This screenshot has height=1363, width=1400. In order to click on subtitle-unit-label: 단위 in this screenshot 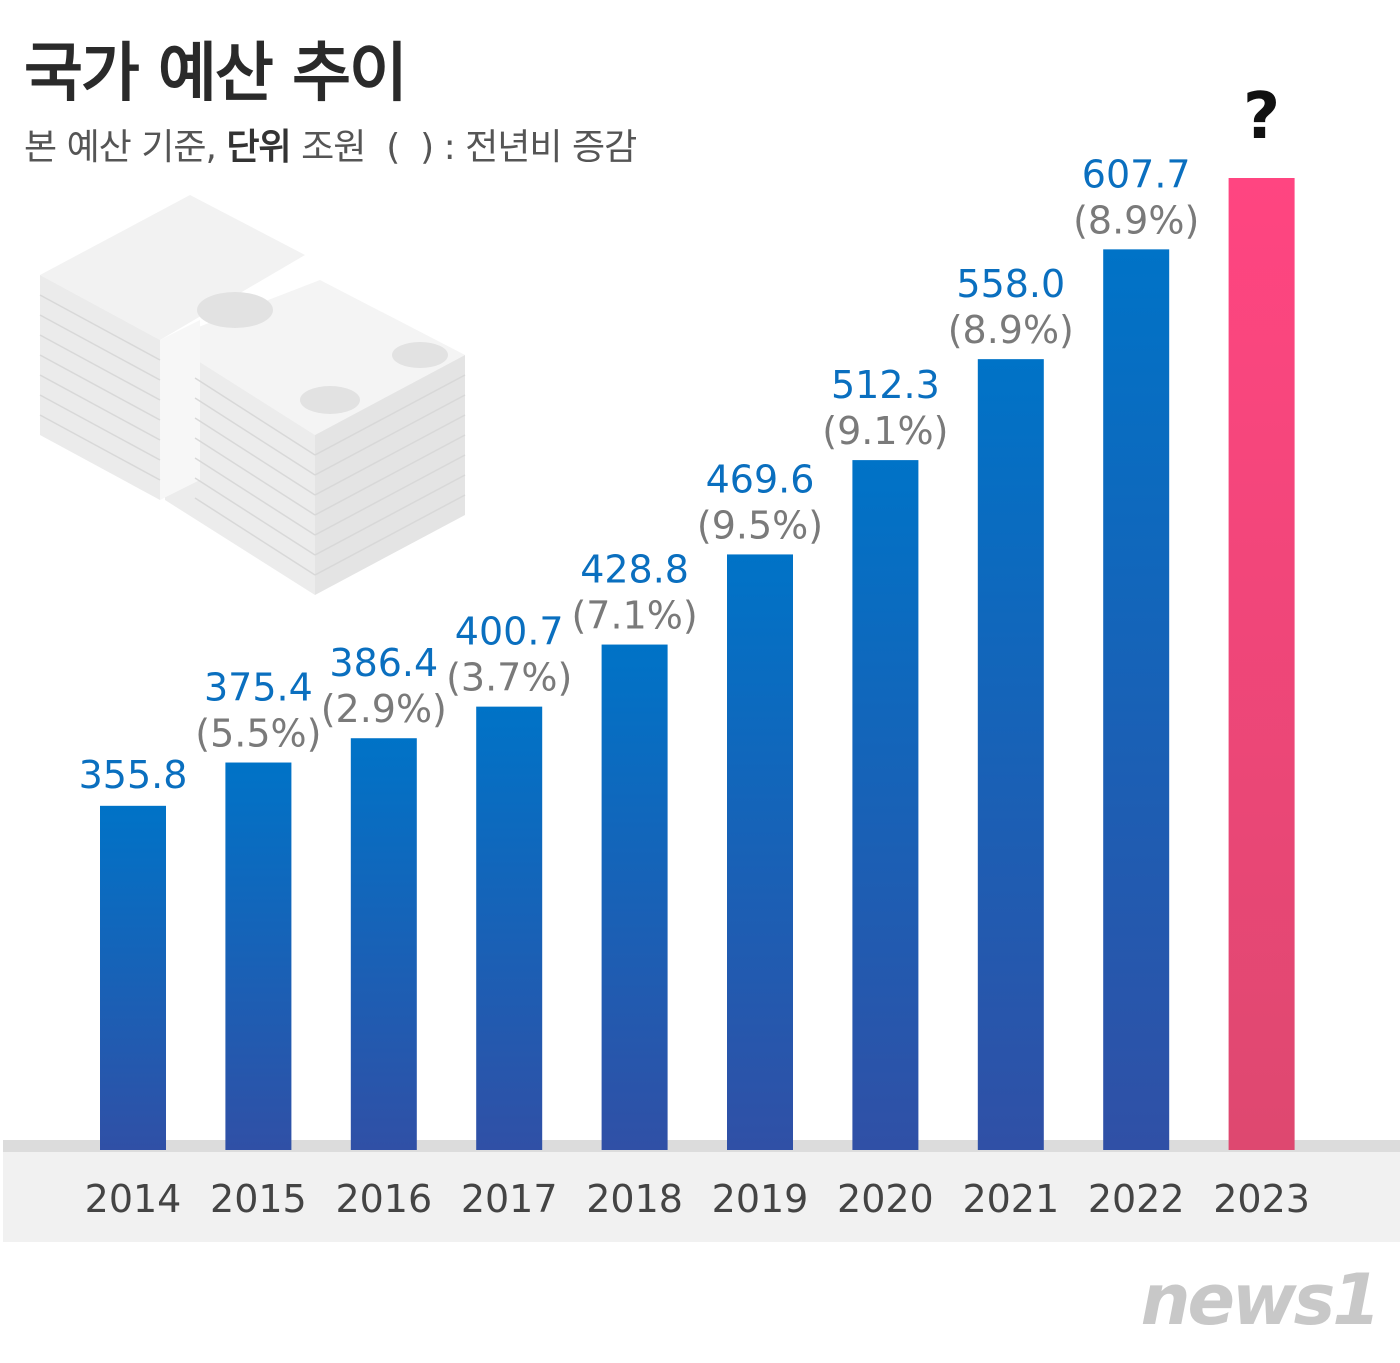, I will do `click(258, 147)`.